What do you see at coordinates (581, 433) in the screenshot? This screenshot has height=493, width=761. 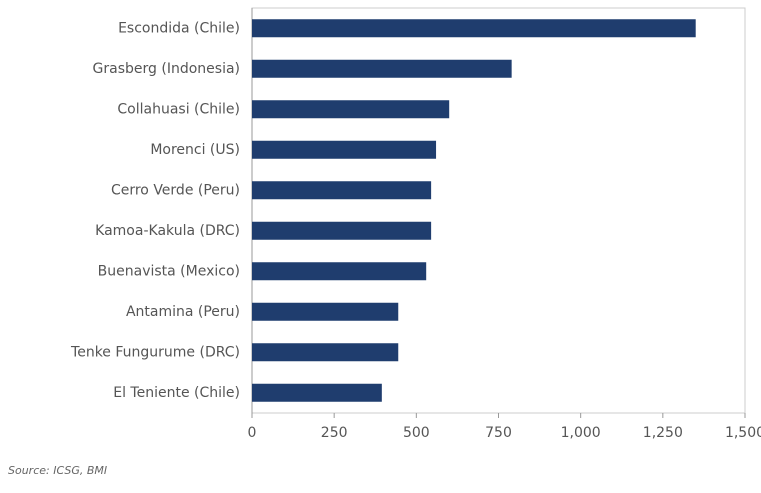 I see `x-tick-label: 1,000` at bounding box center [581, 433].